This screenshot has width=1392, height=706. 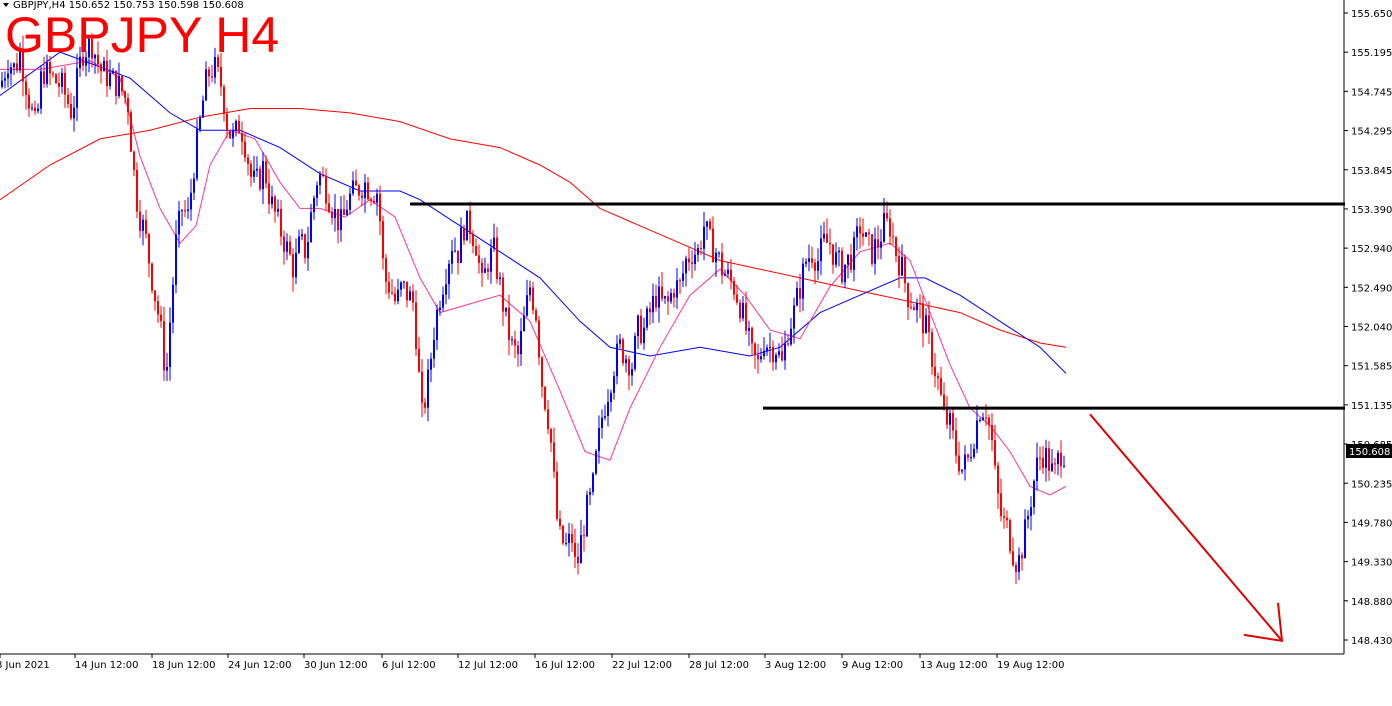 I want to click on x-tick-label: 6 Jul 12:00, so click(x=409, y=665).